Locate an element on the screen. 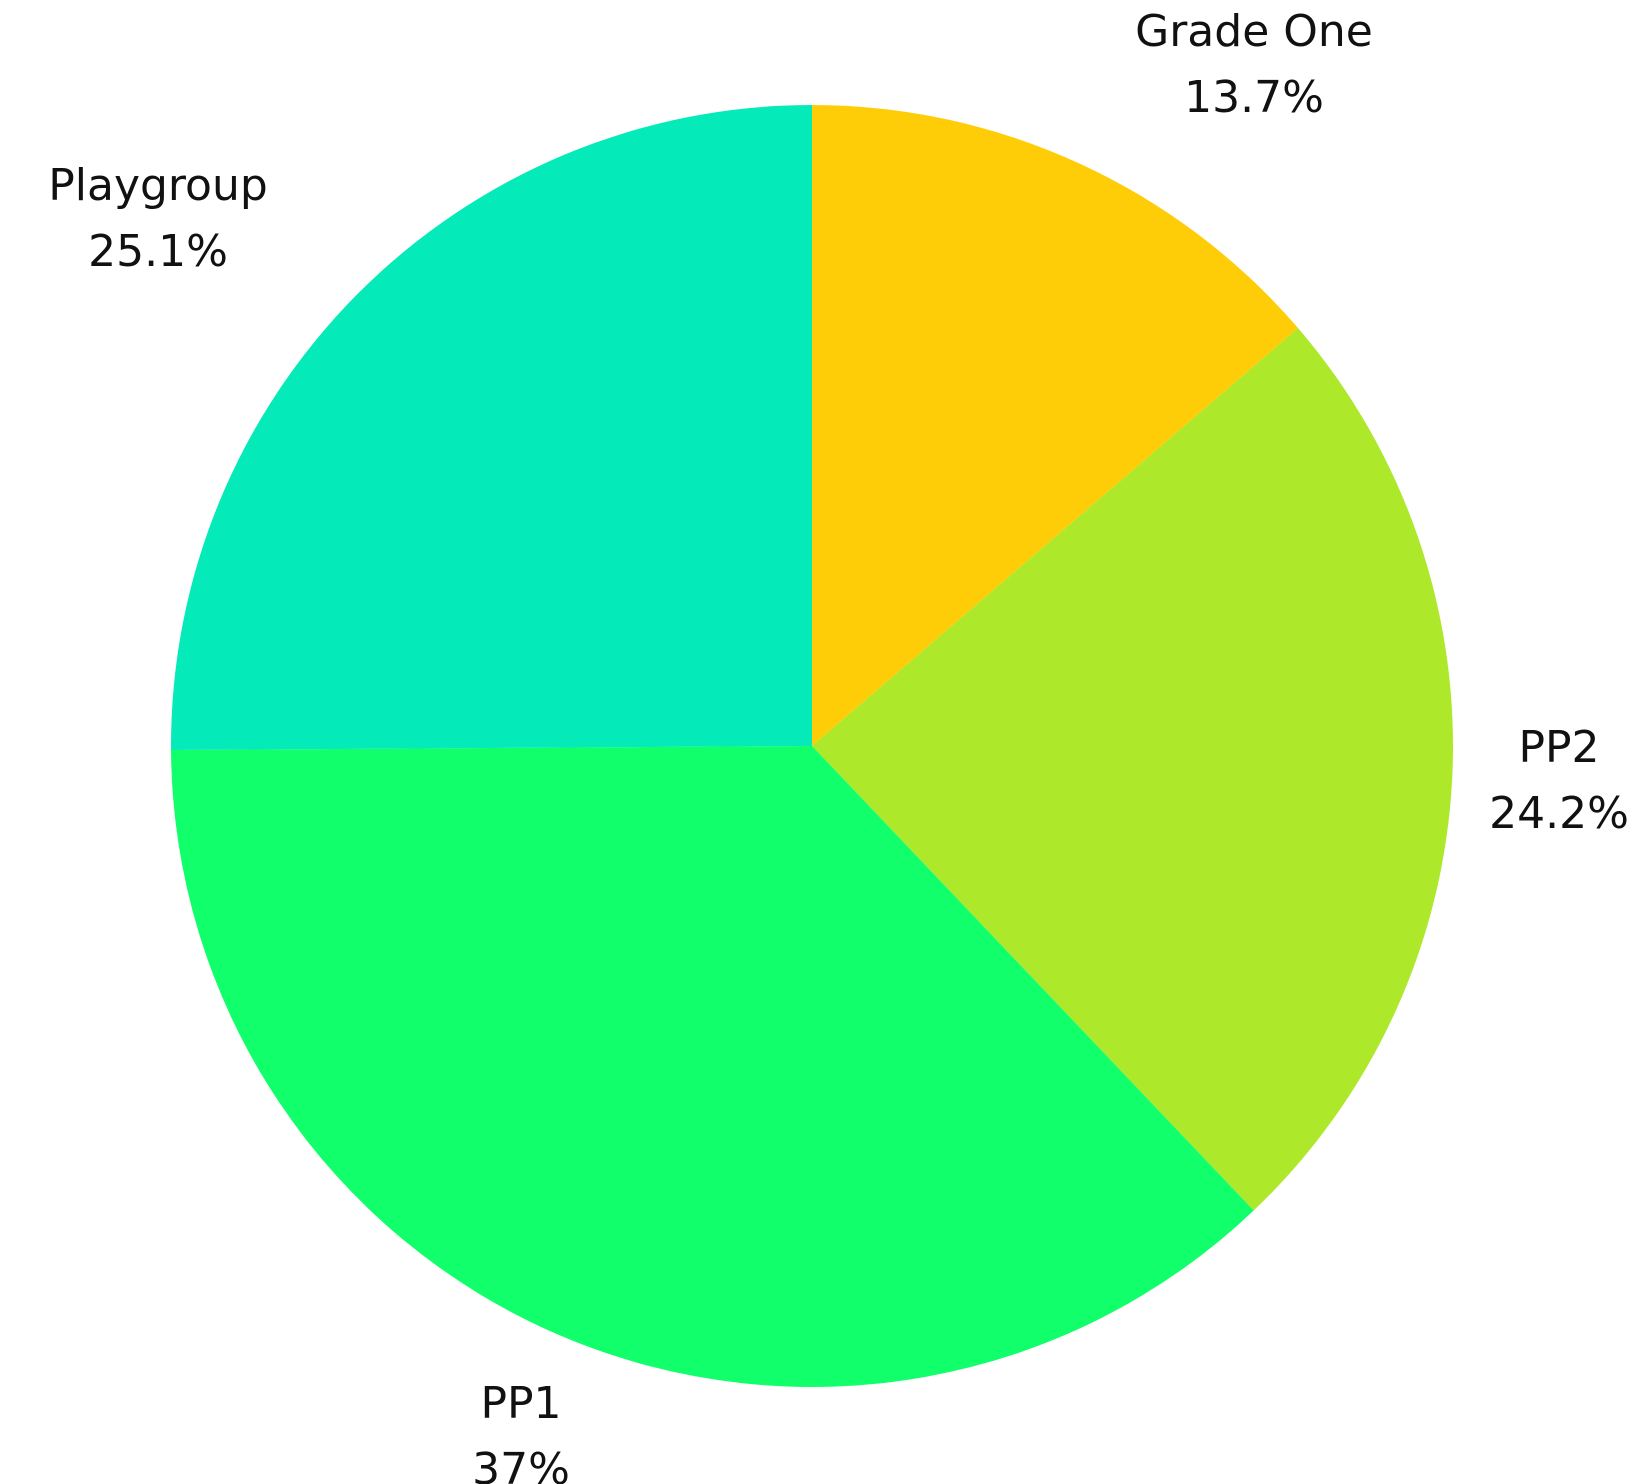  slice-label: PP1 is located at coordinates (520, 1403).